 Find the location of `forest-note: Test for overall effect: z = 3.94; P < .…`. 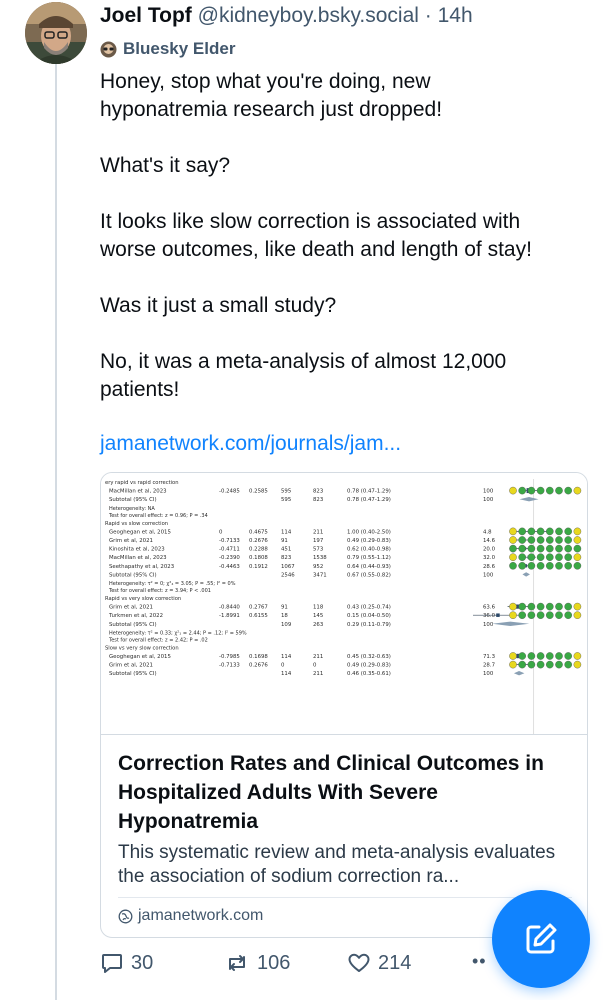

forest-note: Test for overall effect: z = 3.94; P < .… is located at coordinates (159, 591).